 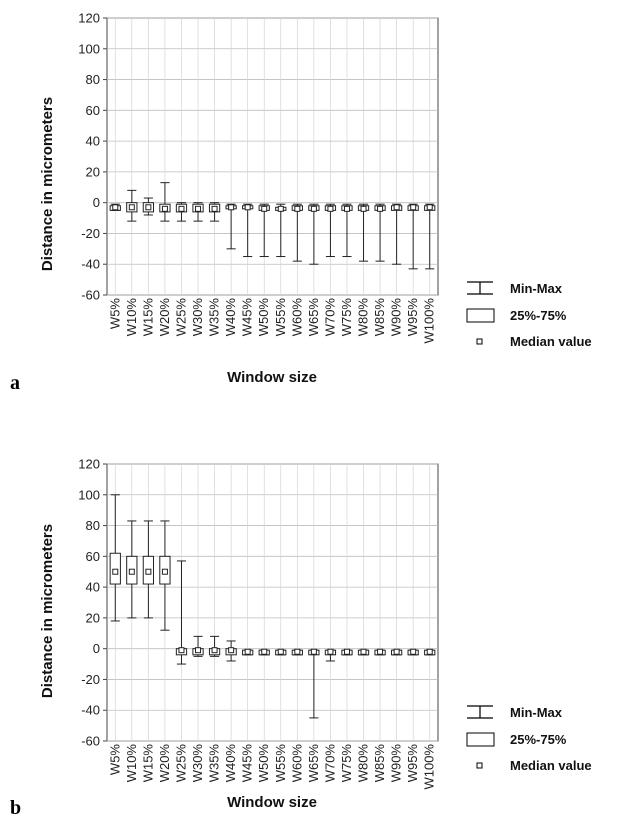 I want to click on y-tick-label: 40, so click(x=93, y=587).